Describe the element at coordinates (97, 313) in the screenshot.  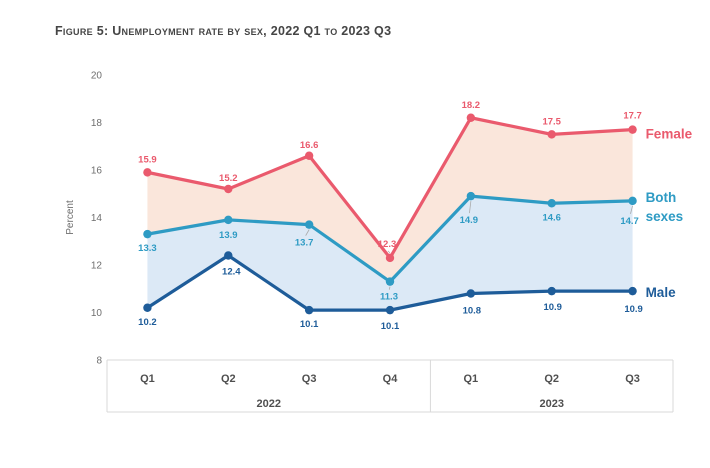
I see `y-axis-tick-label: 10` at that location.